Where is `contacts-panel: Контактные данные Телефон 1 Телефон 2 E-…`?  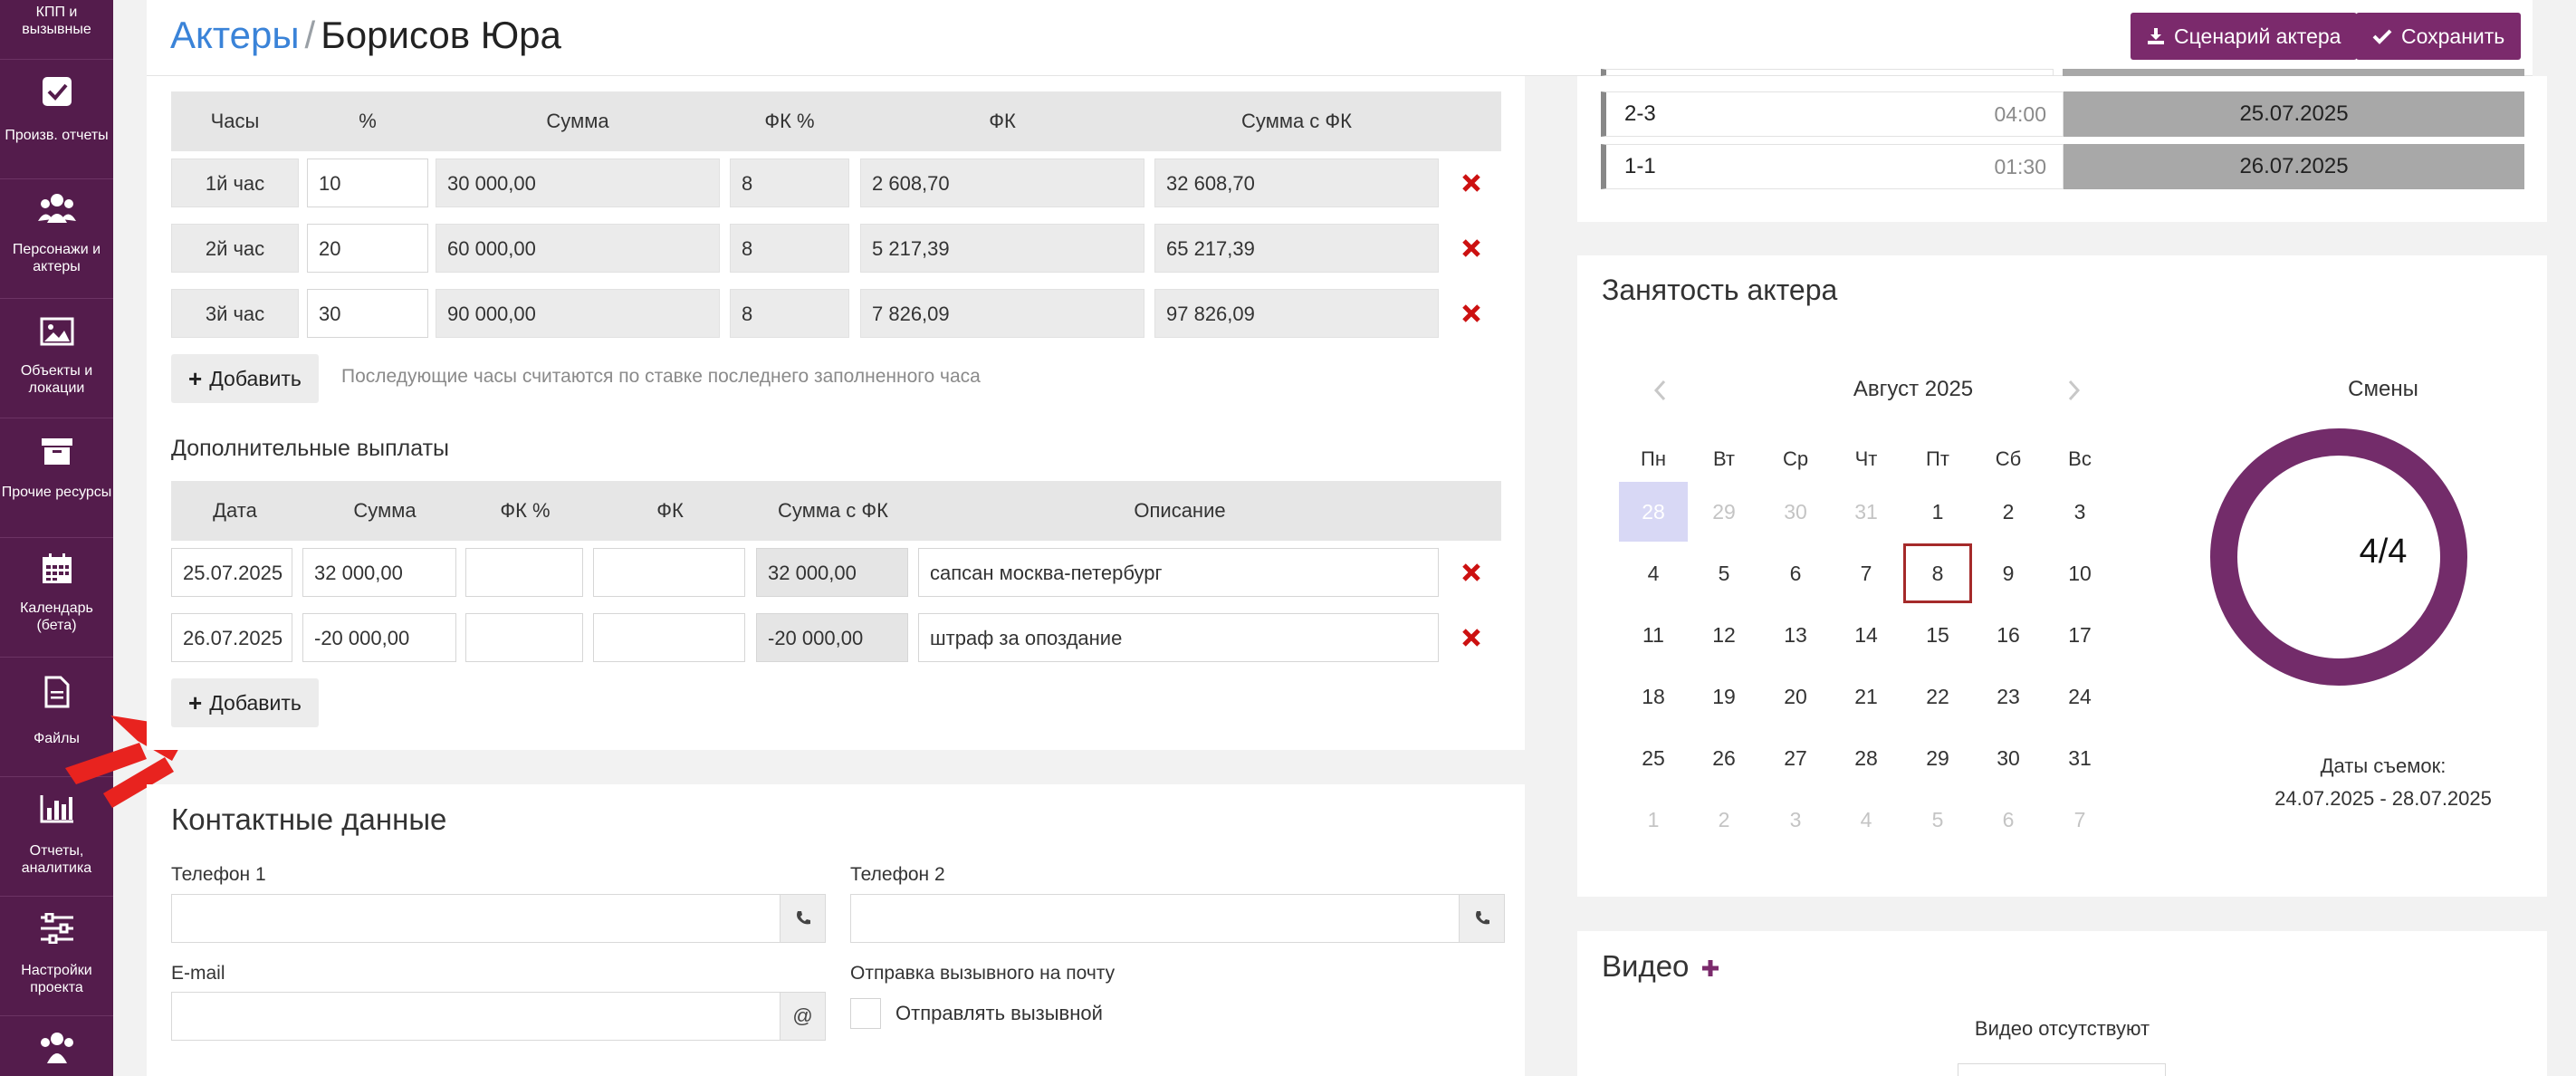 contacts-panel: Контактные данные Телефон 1 Телефон 2 E-… is located at coordinates (836, 930).